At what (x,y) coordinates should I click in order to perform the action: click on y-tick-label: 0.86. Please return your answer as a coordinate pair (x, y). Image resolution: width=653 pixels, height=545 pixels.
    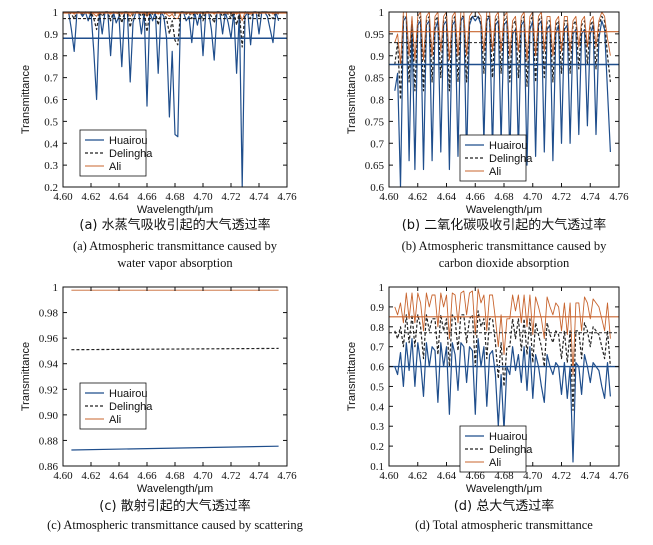
    Looking at the image, I should click on (49, 467).